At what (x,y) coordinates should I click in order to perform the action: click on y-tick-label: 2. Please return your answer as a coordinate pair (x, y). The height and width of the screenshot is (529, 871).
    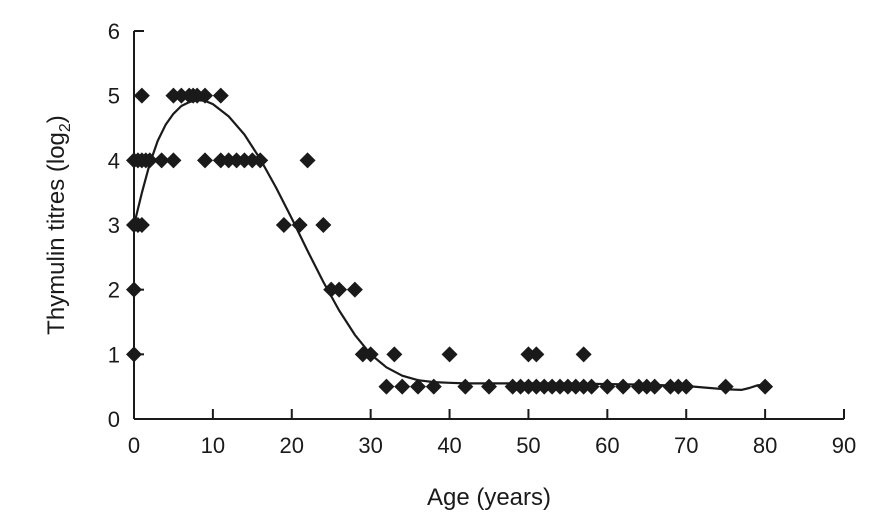
    Looking at the image, I should click on (114, 290).